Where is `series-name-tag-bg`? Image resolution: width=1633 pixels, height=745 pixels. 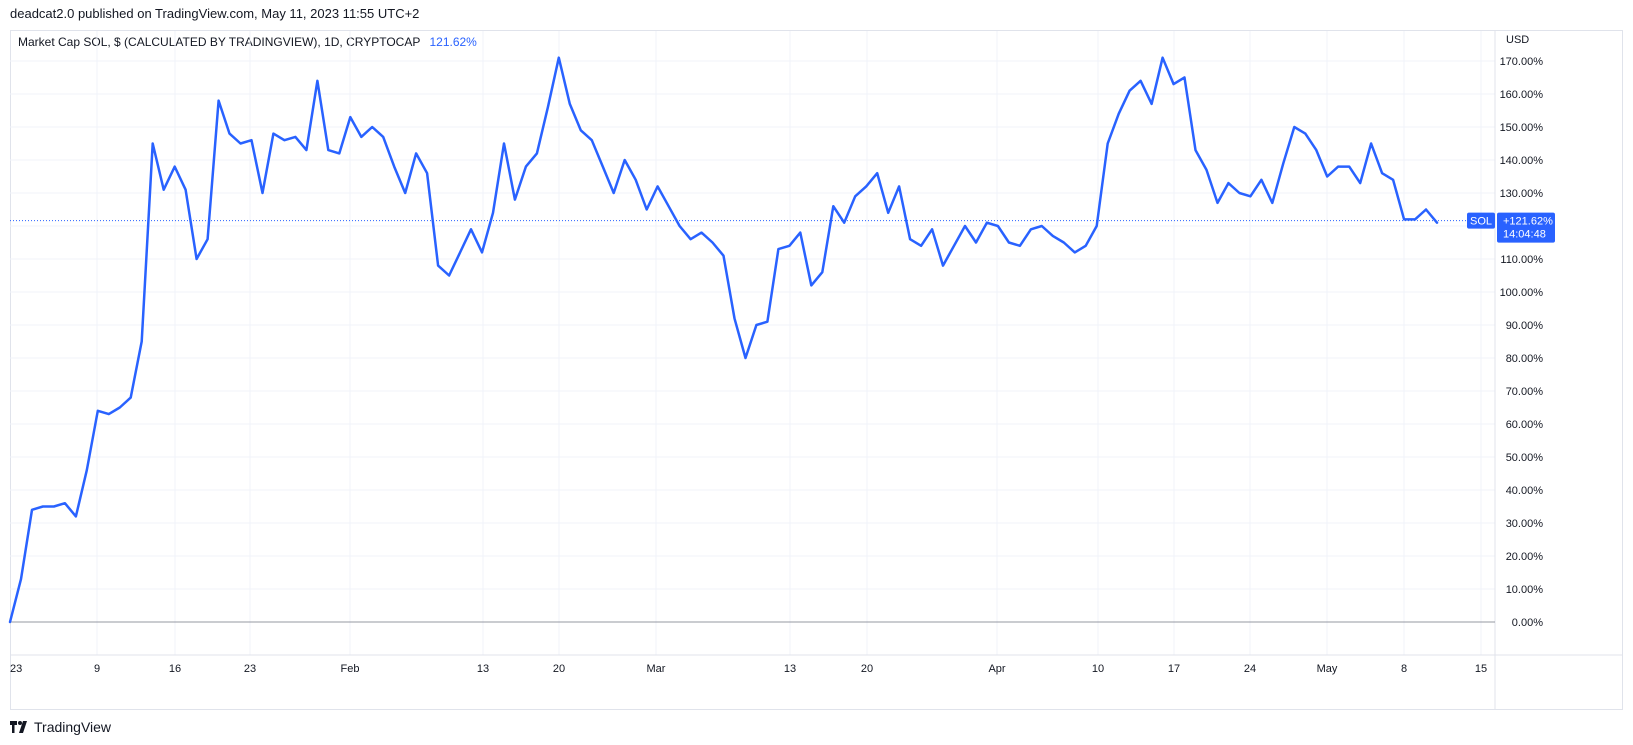
series-name-tag-bg is located at coordinates (1481, 220).